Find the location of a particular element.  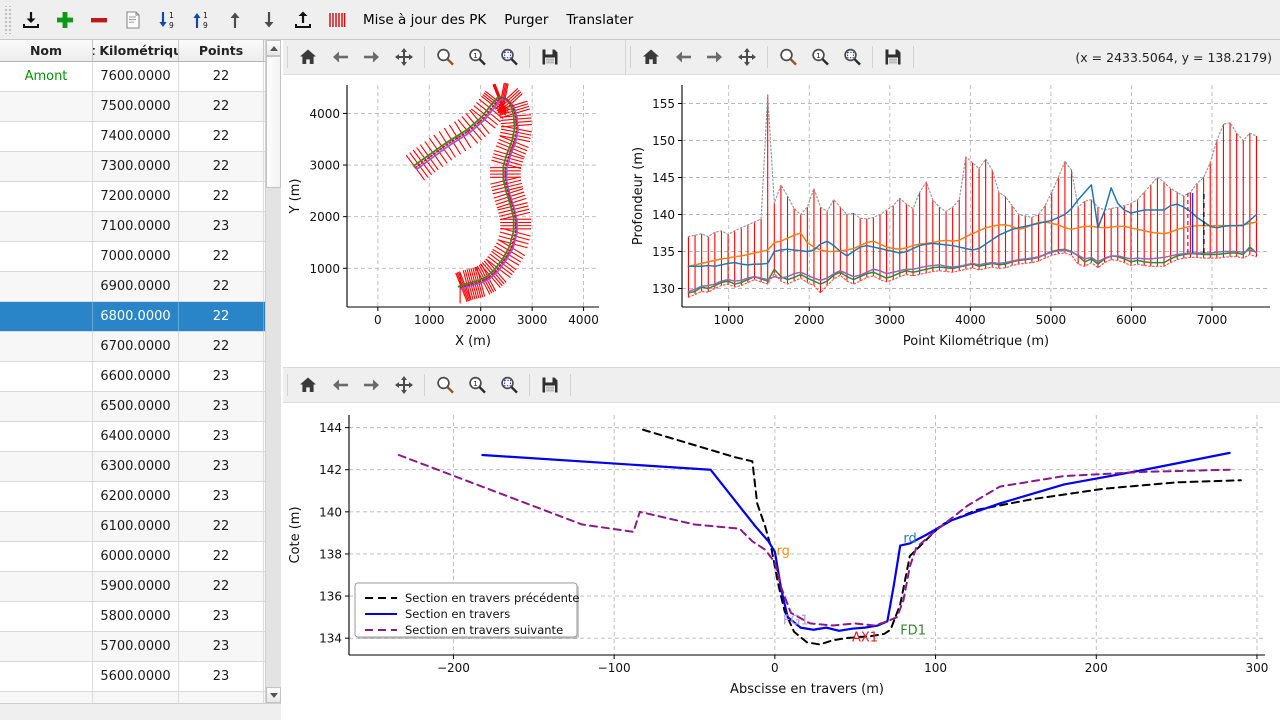

cell-pk: 6300.0000 is located at coordinates (136, 466).